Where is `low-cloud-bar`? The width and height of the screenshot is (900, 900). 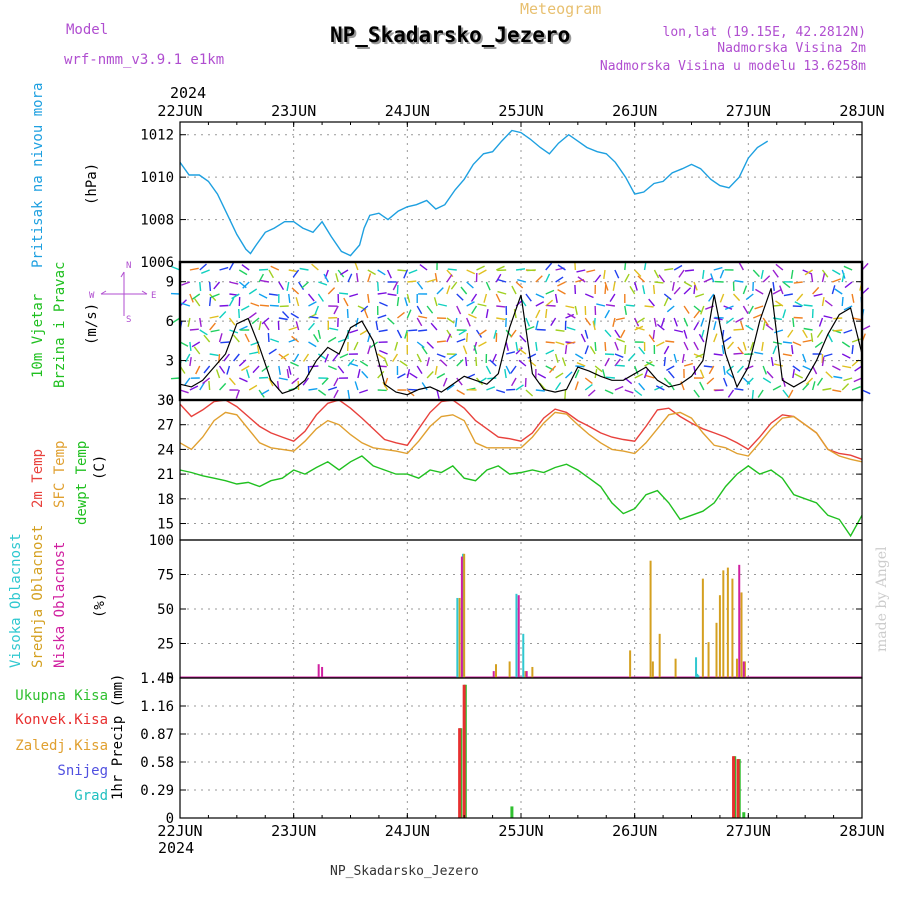
low-cloud-bar is located at coordinates (461, 617).